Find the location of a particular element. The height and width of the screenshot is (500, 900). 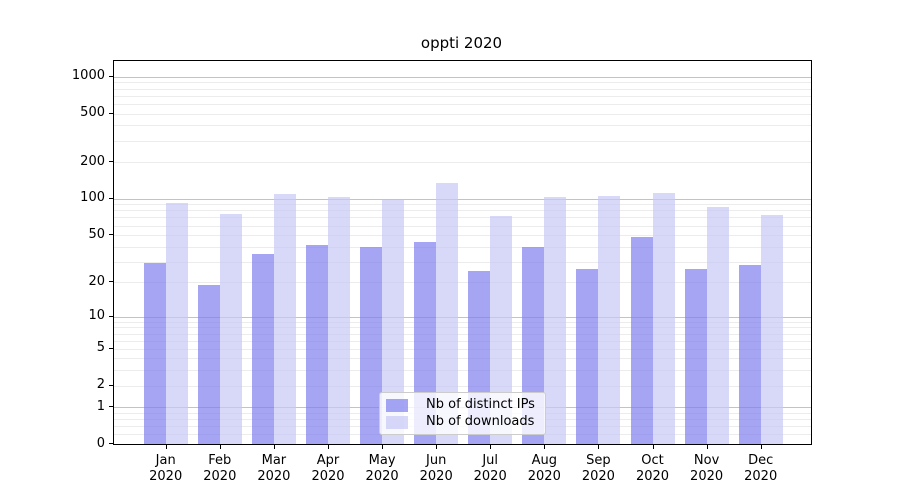

x-tick-label: Nov 2020 is located at coordinates (707, 468).